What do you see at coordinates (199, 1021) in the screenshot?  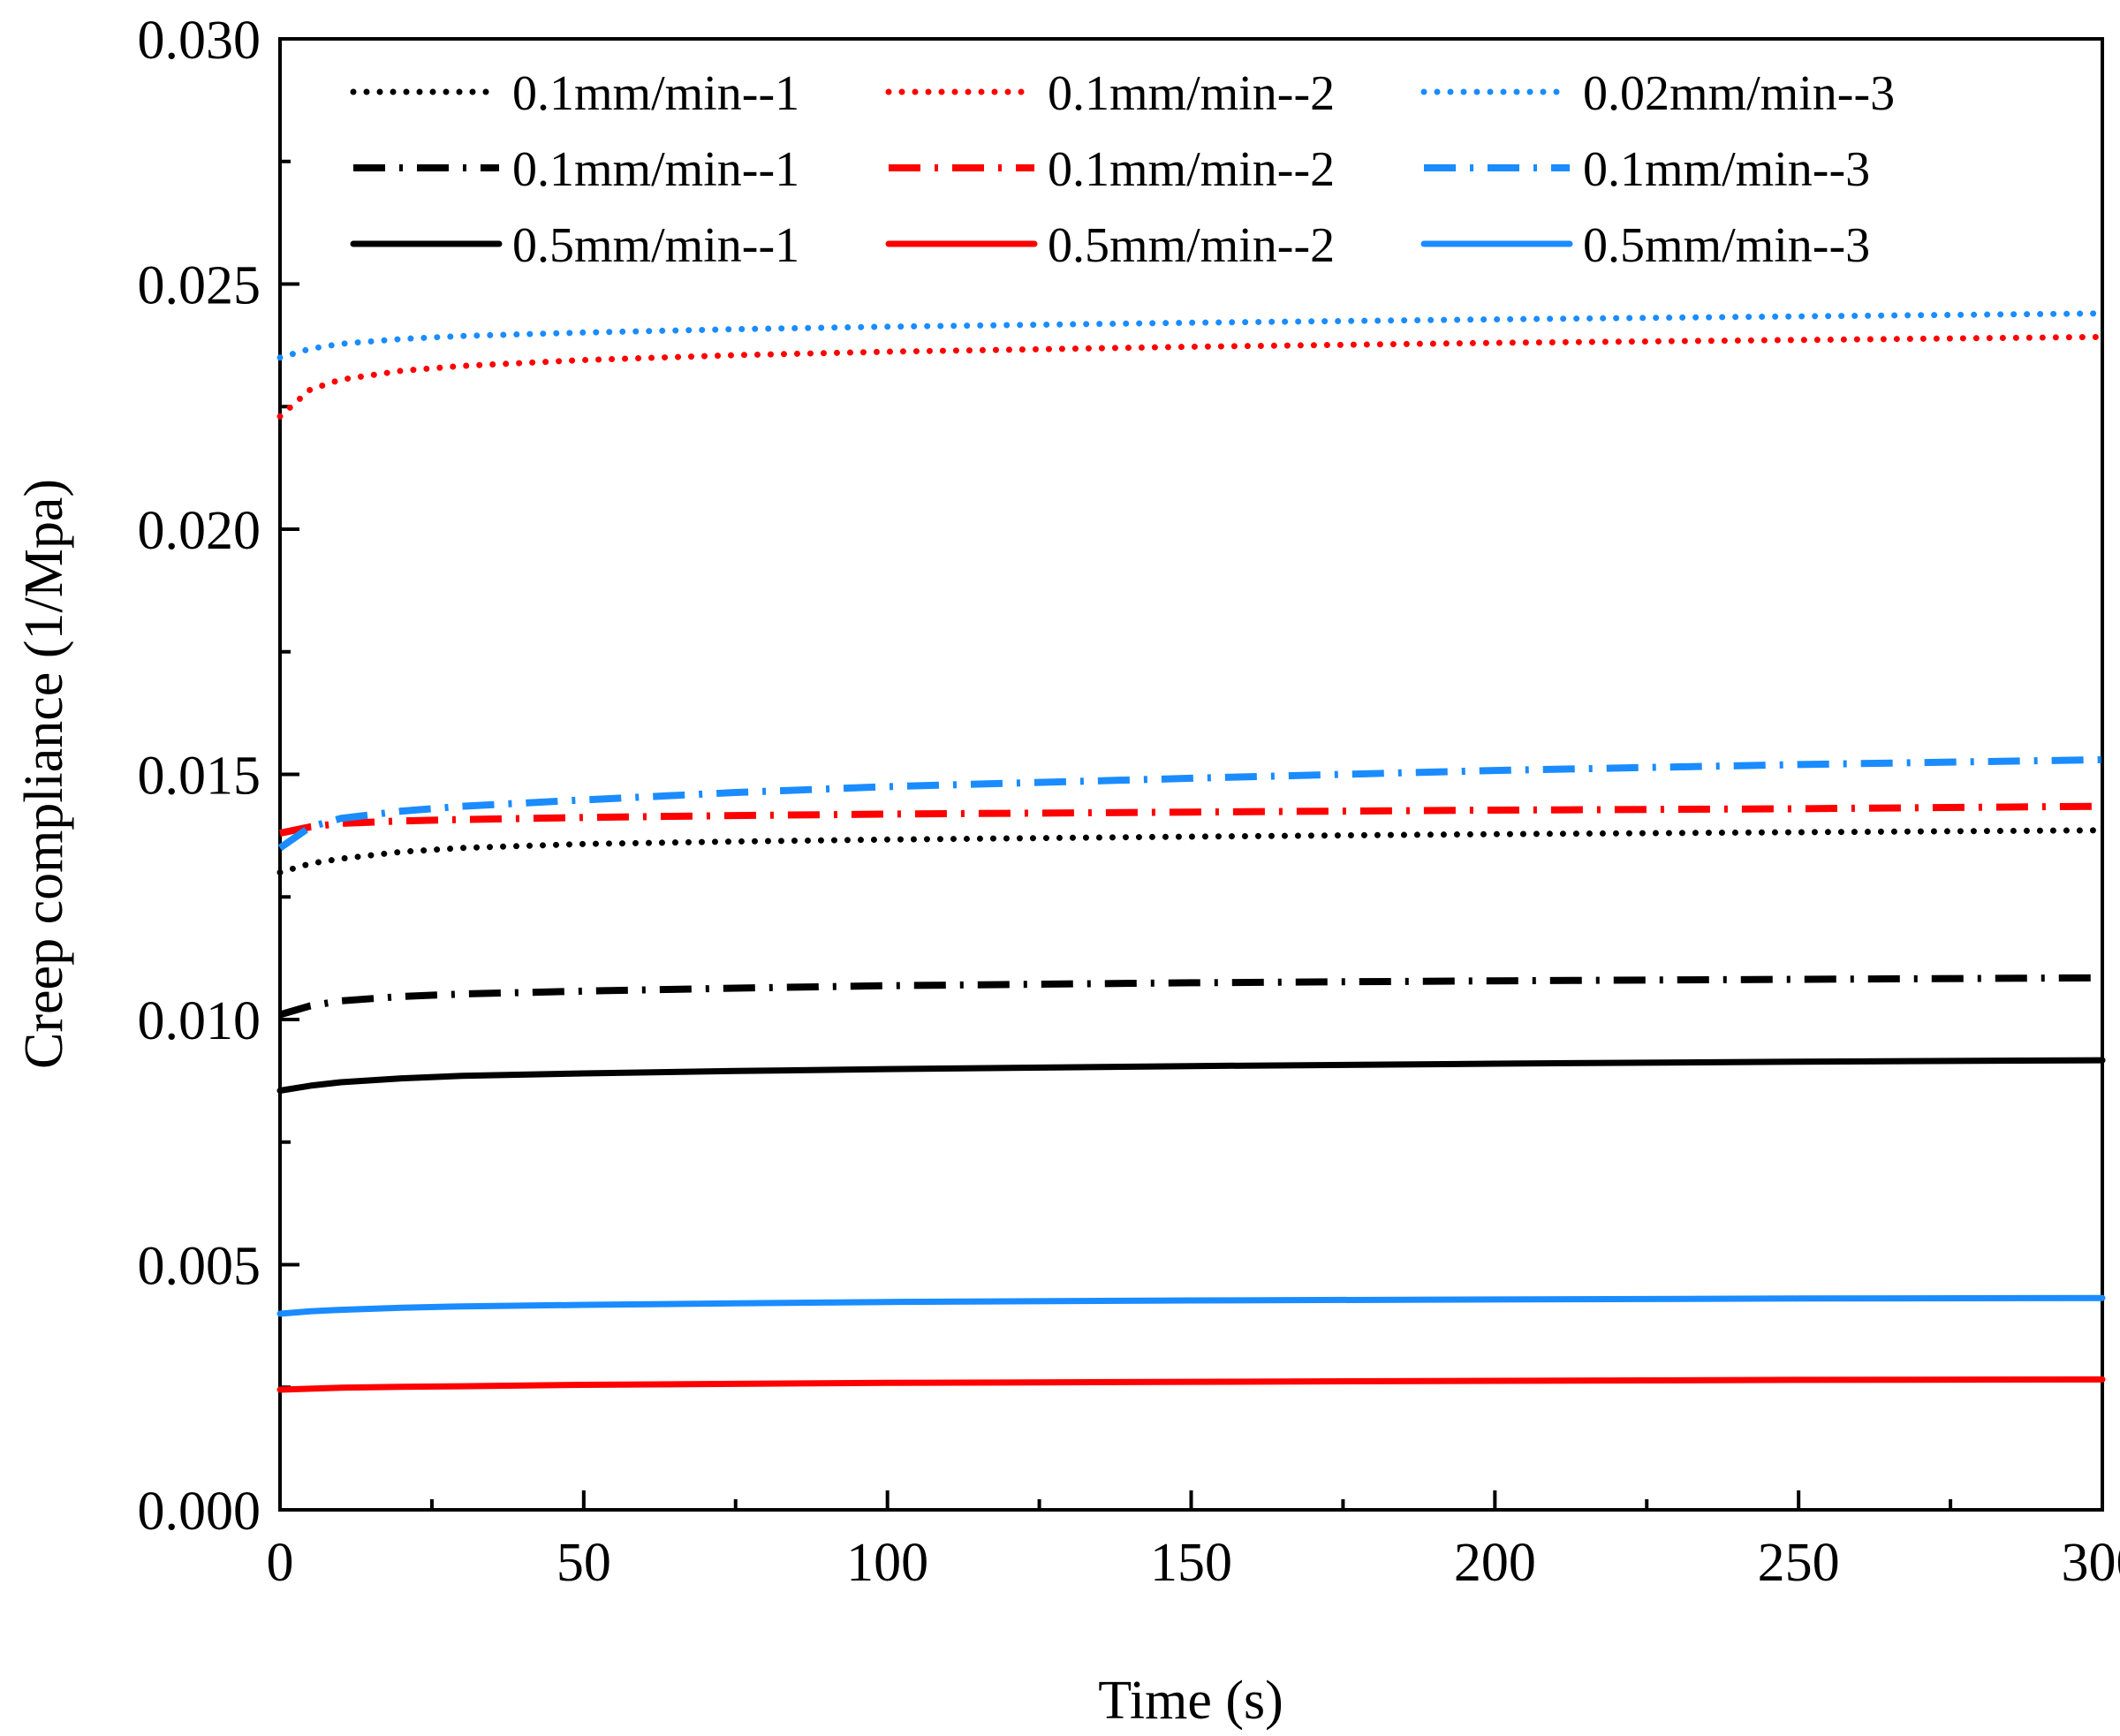 I see `y-tick-label: 0.010` at bounding box center [199, 1021].